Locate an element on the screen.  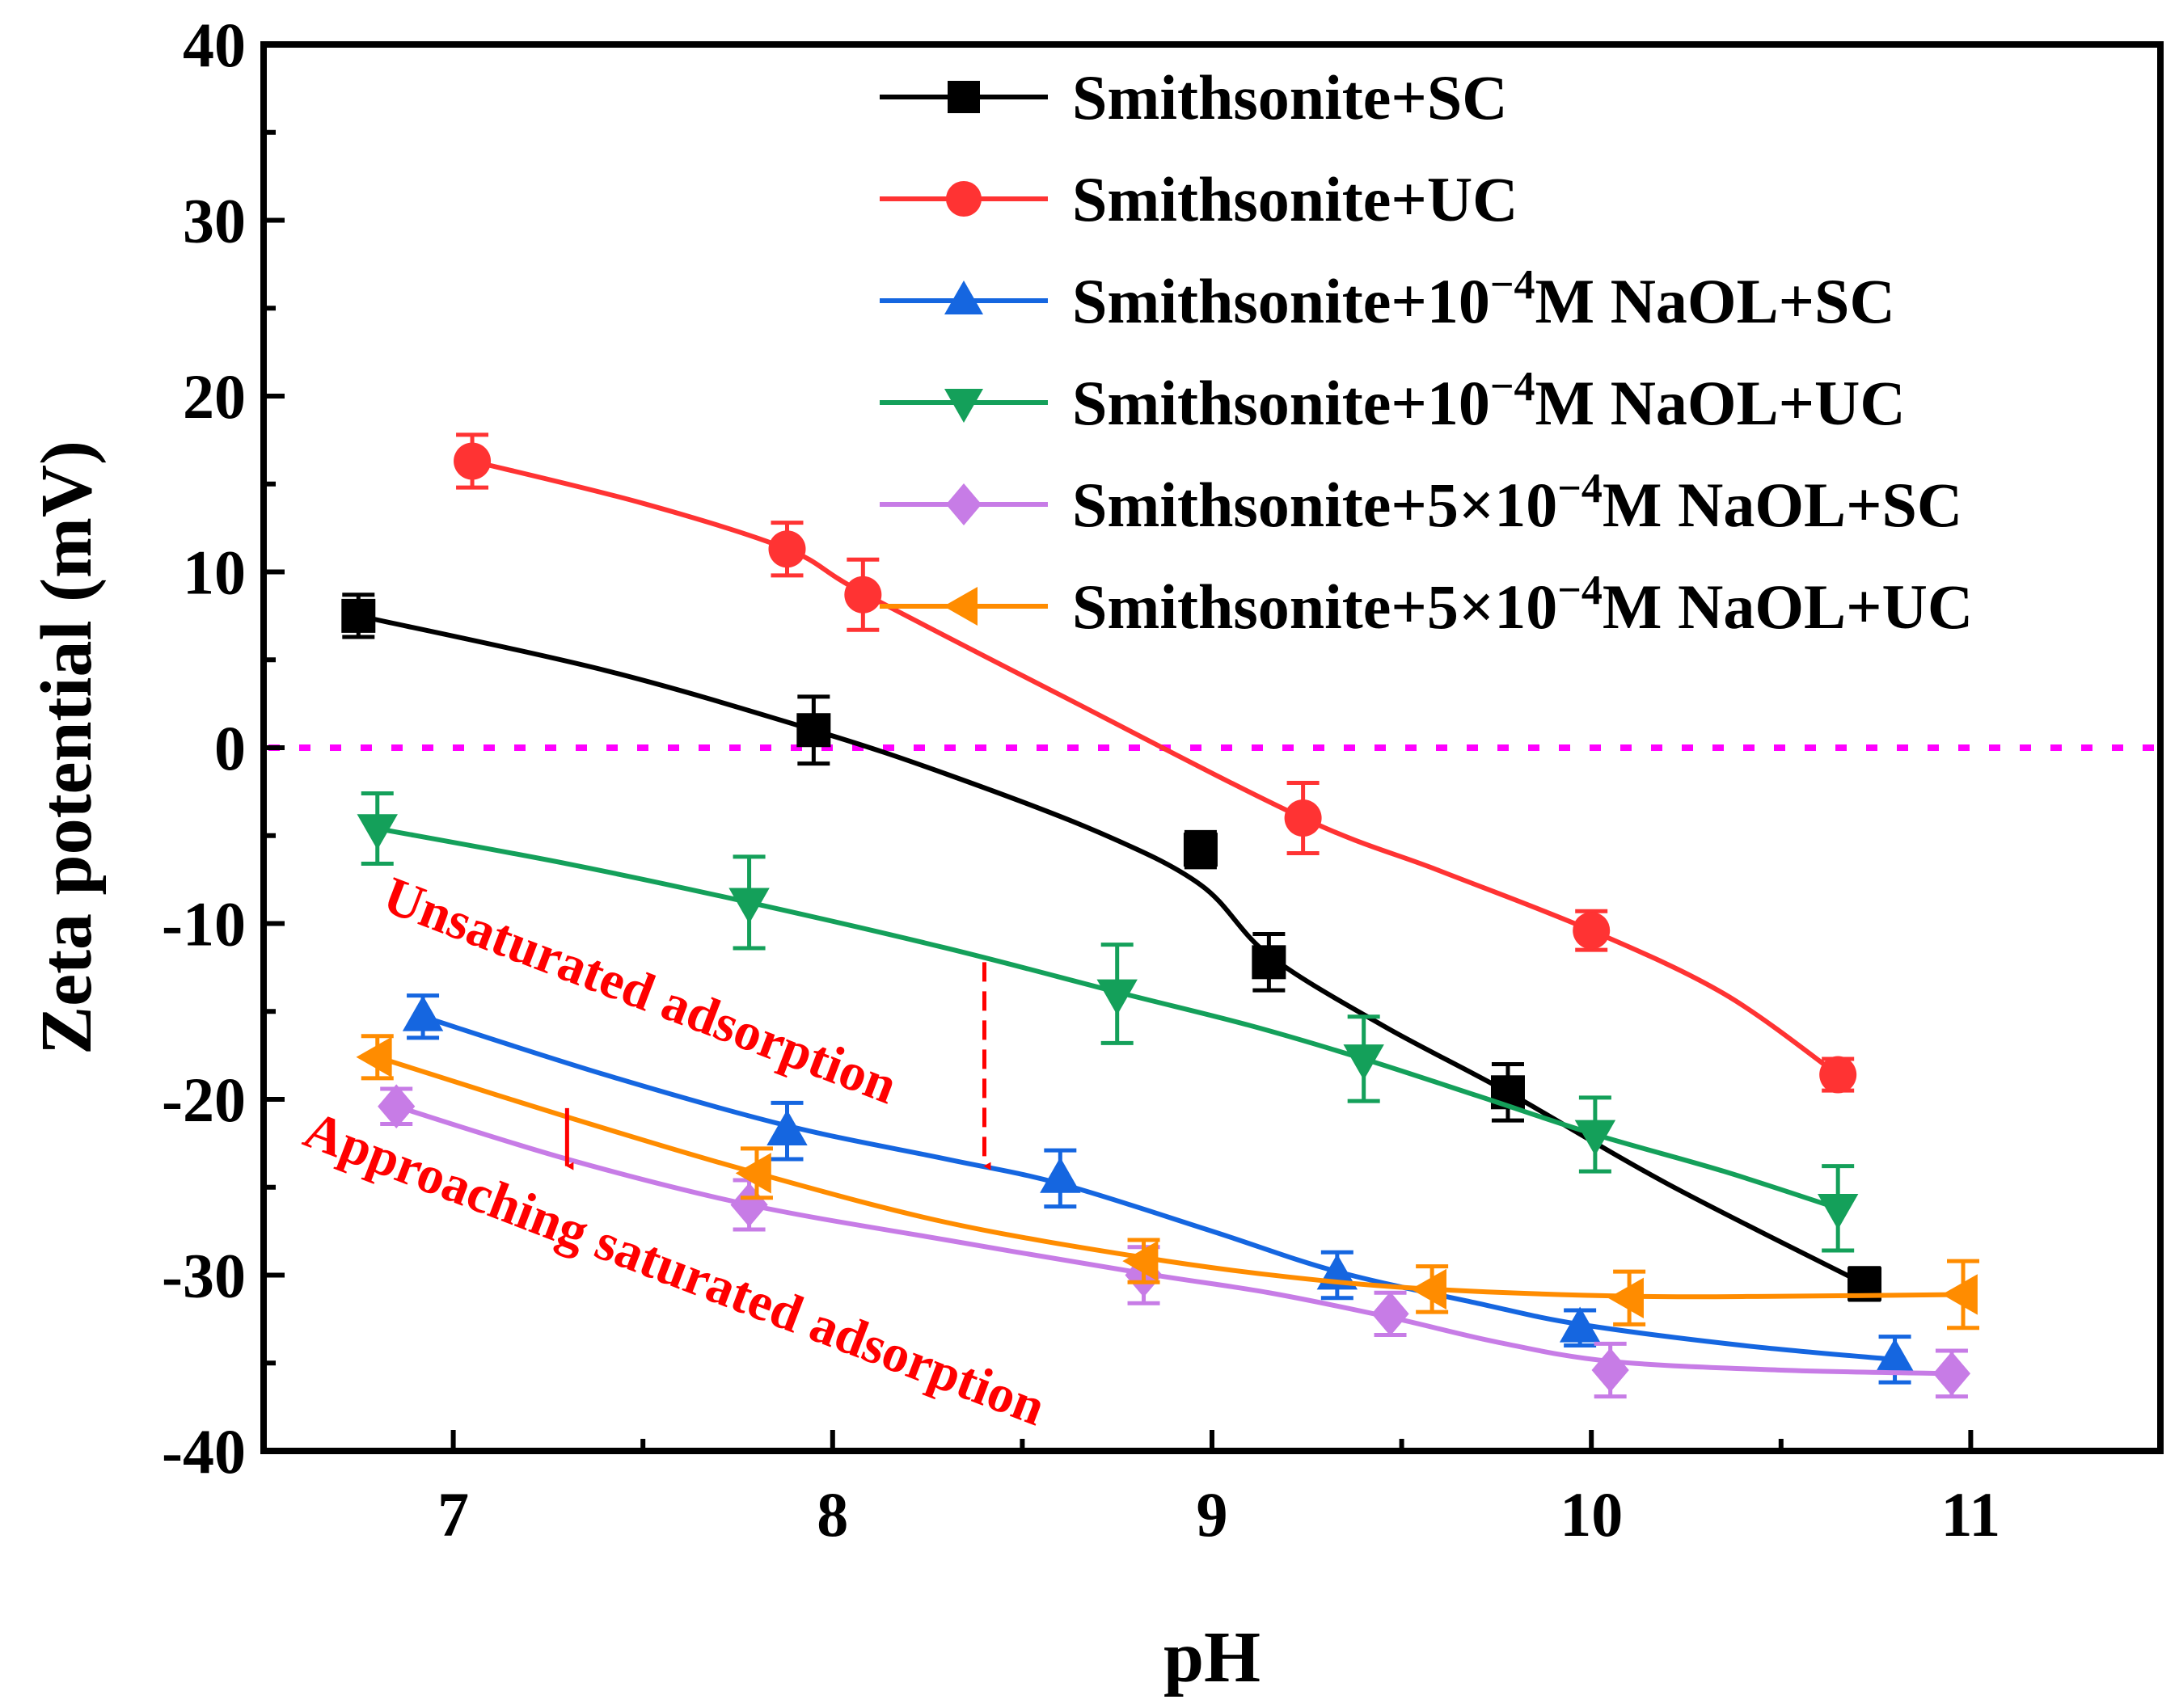
legend-item: Smithsonite+UC is located at coordinates (1199, 199).